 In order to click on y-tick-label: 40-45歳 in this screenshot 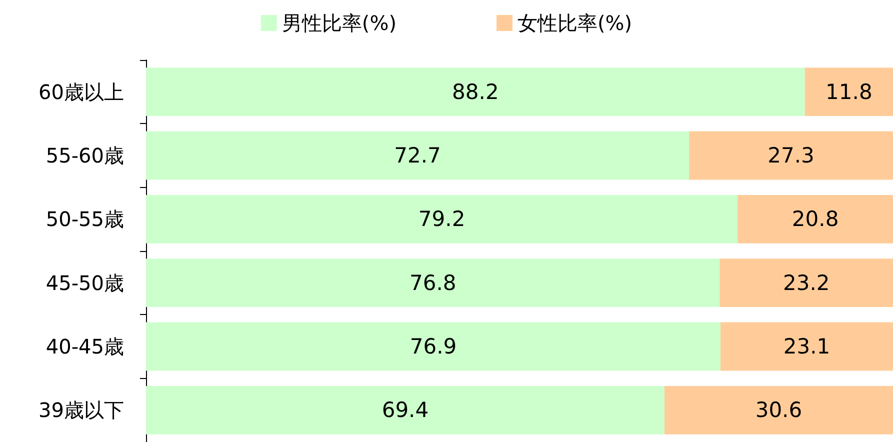, I will do `click(85, 346)`.